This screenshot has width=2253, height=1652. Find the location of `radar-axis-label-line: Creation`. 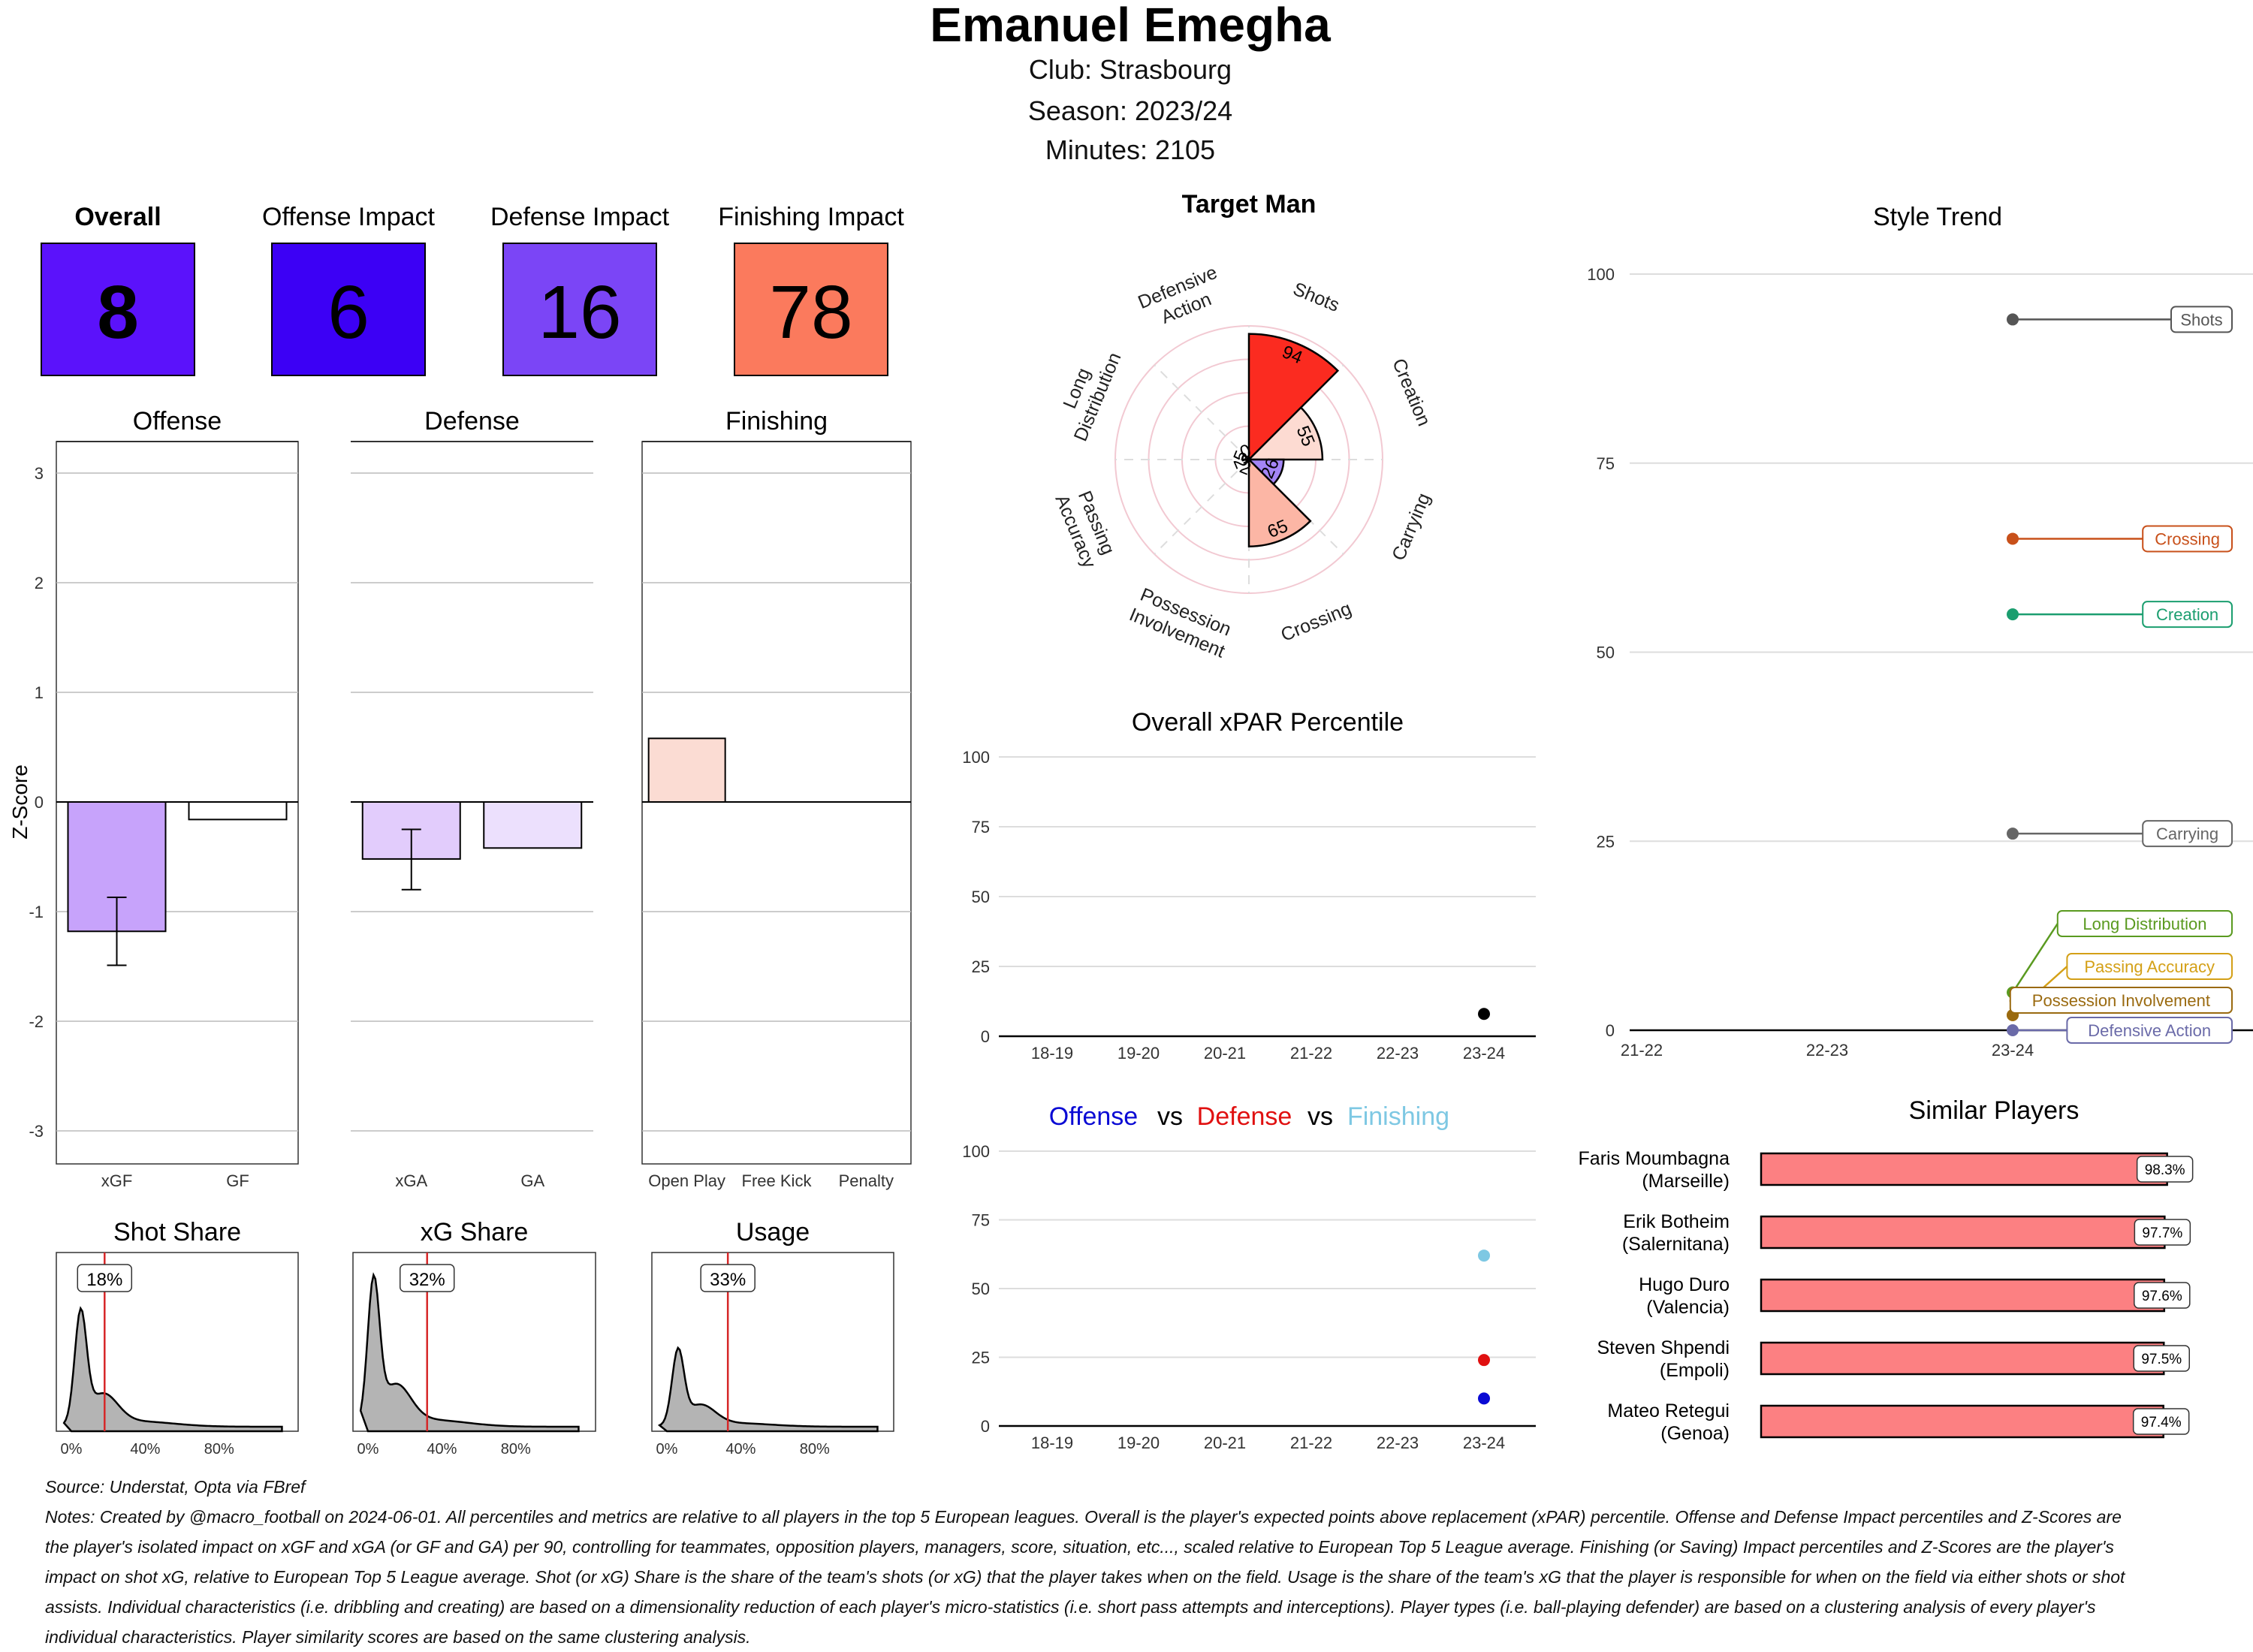

radar-axis-label-line: Creation is located at coordinates (1411, 392).